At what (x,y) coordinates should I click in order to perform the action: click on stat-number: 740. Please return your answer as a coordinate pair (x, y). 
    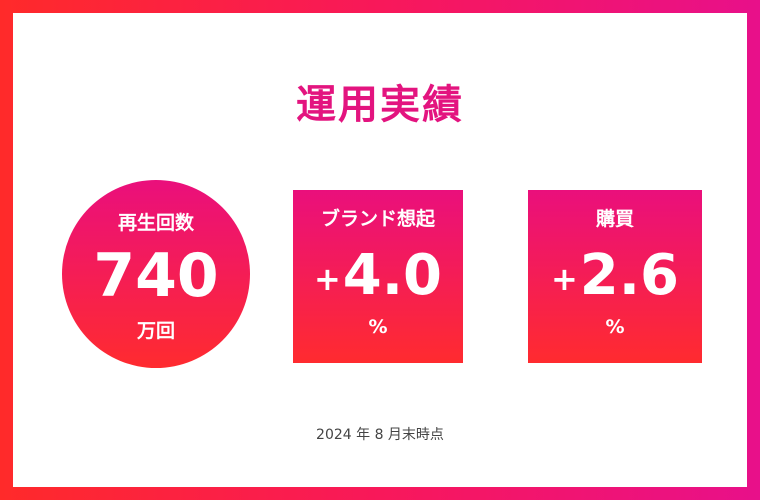
    Looking at the image, I should click on (156, 276).